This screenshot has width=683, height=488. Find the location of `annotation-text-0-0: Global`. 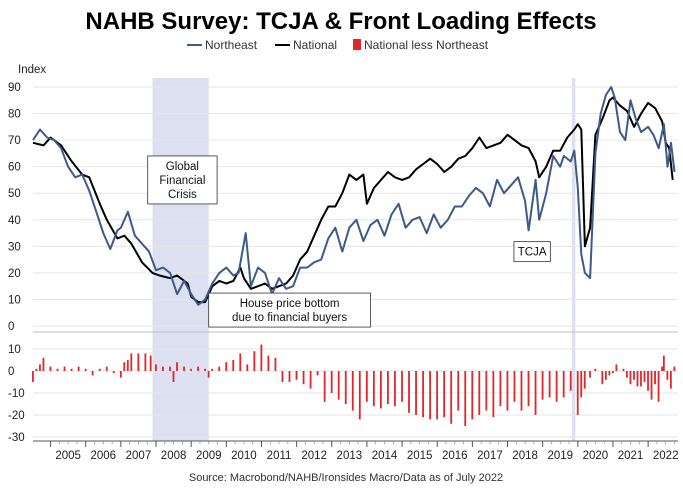

annotation-text-0-0: Global is located at coordinates (182, 167).